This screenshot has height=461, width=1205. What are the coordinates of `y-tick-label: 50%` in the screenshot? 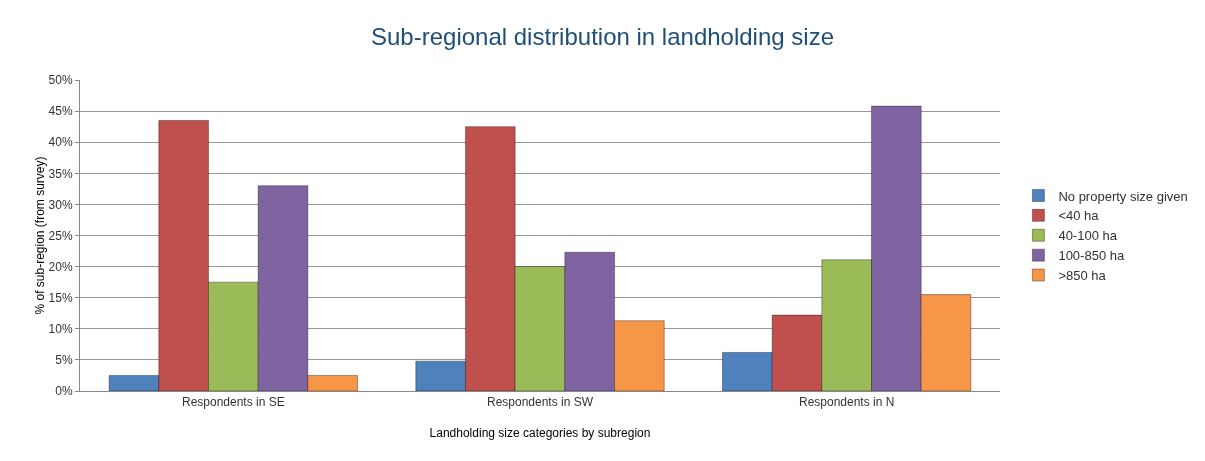 It's located at (60, 80).